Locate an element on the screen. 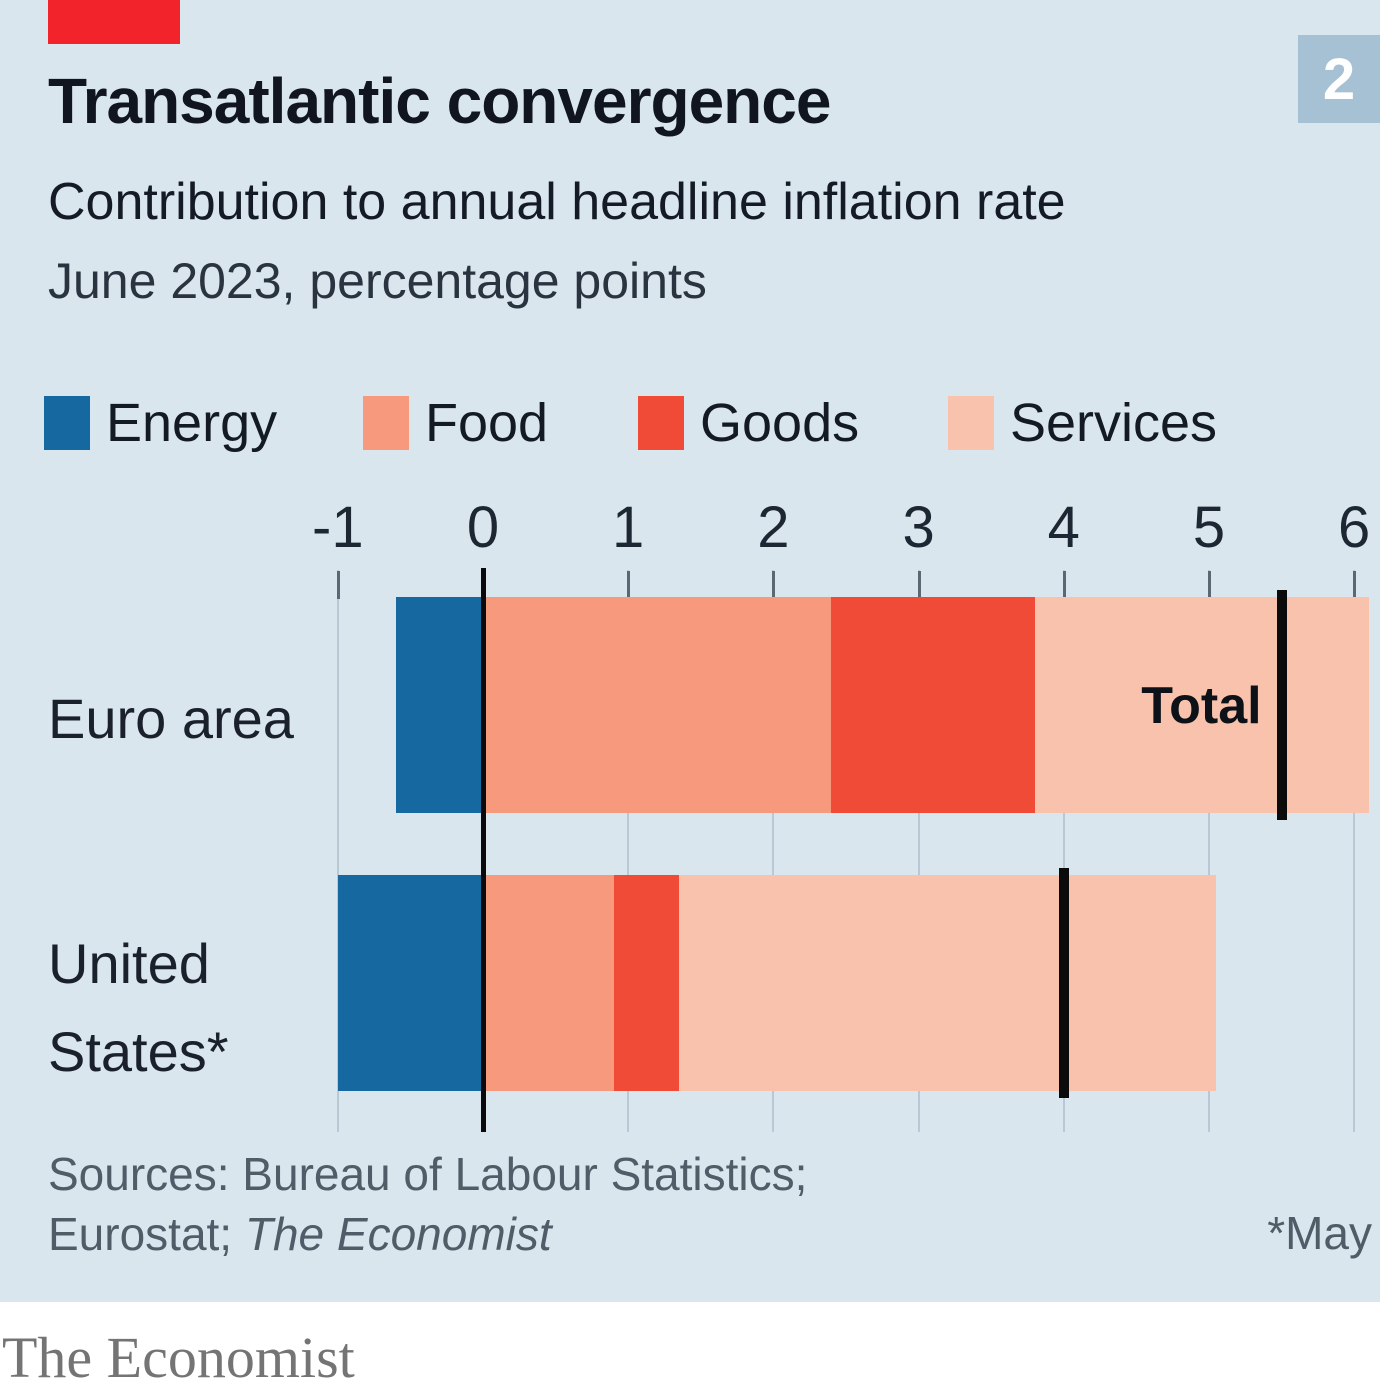 This screenshot has width=1380, height=1380. x-axis-tick-label-6: 6 is located at coordinates (1354, 527).